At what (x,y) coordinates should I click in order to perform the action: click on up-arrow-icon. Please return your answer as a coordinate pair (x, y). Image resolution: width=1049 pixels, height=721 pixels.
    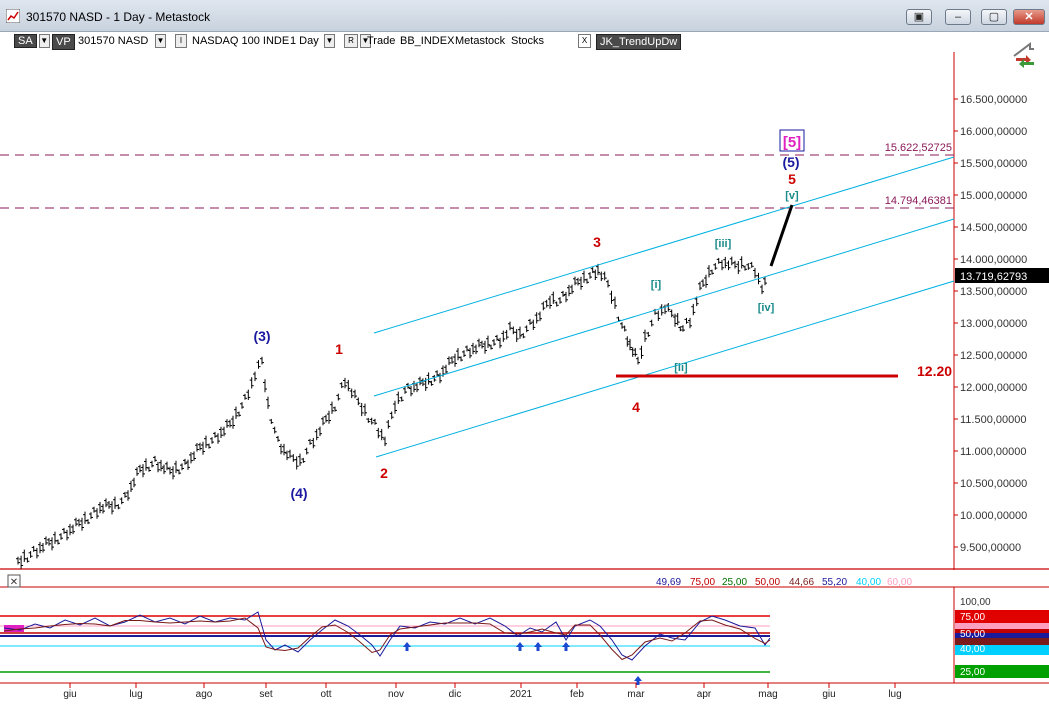
    Looking at the image, I should click on (566, 646).